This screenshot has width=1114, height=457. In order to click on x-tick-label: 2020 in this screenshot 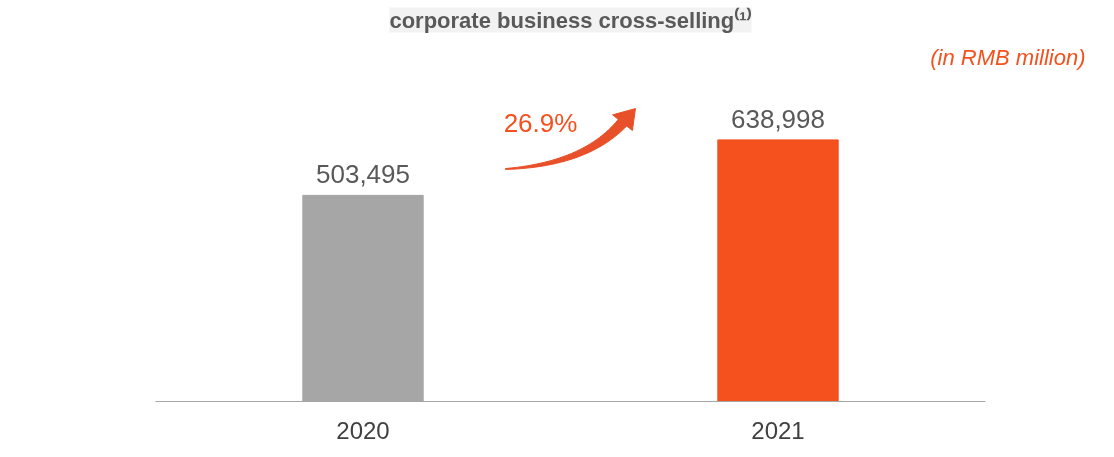, I will do `click(363, 430)`.